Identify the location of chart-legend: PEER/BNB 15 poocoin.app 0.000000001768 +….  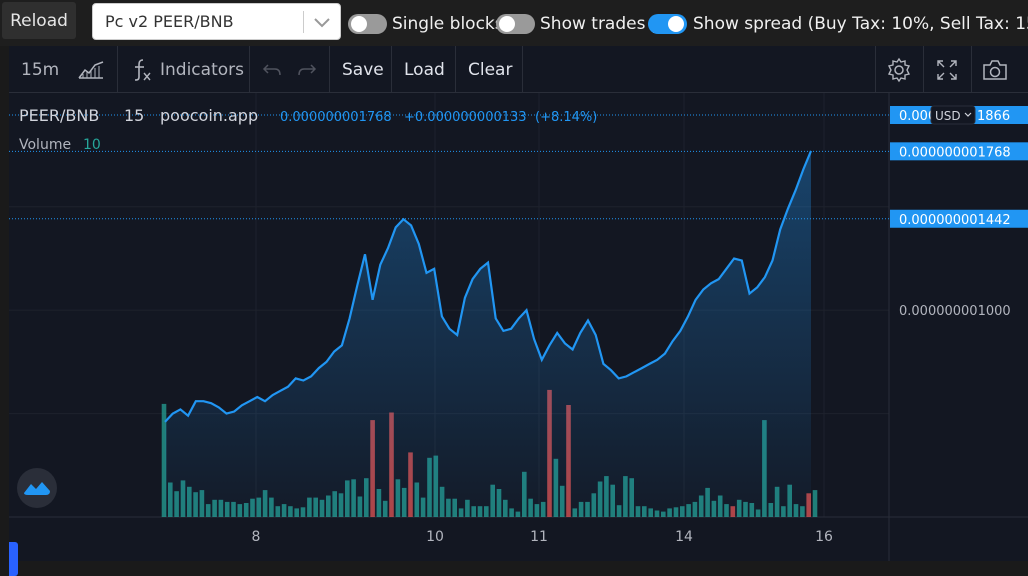
(308, 129).